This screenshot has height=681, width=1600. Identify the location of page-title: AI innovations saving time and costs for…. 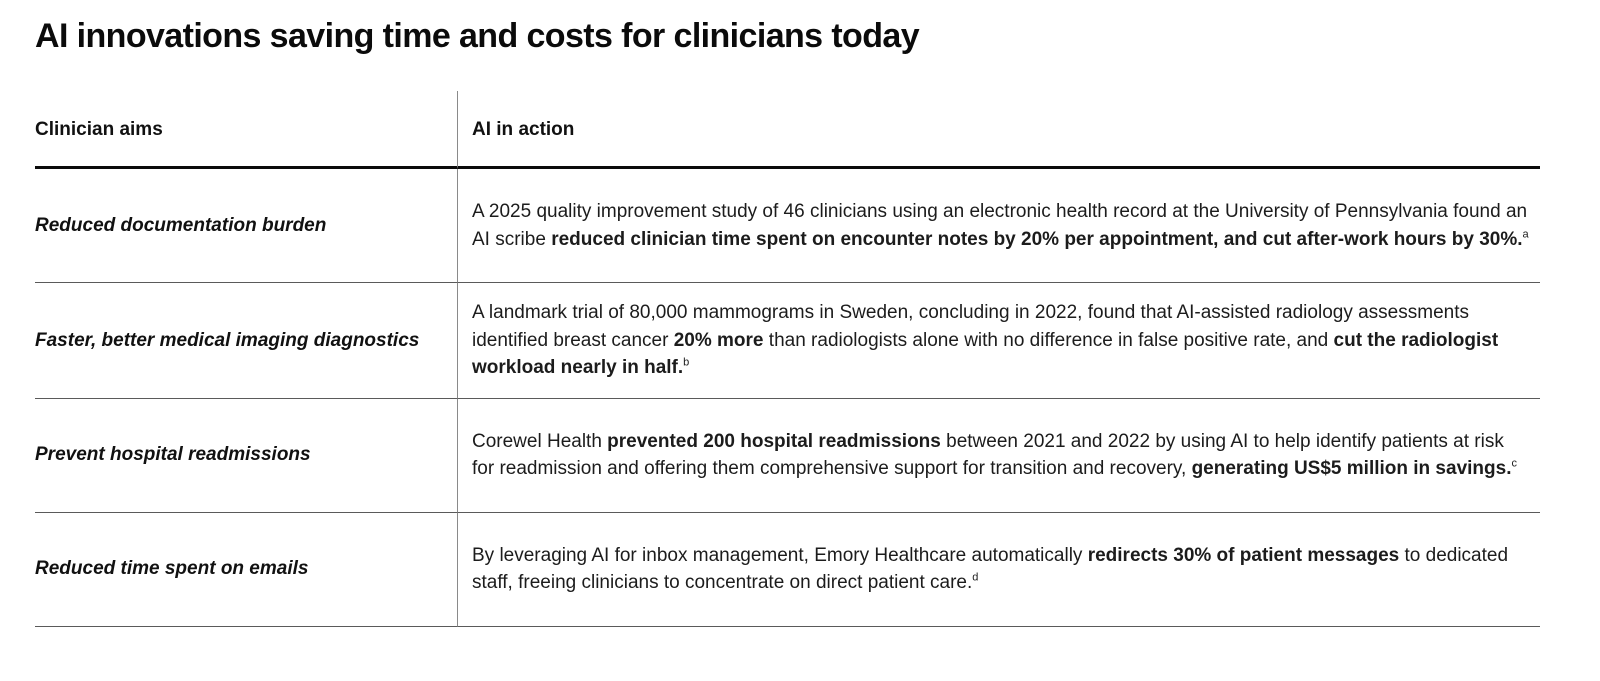
(477, 36).